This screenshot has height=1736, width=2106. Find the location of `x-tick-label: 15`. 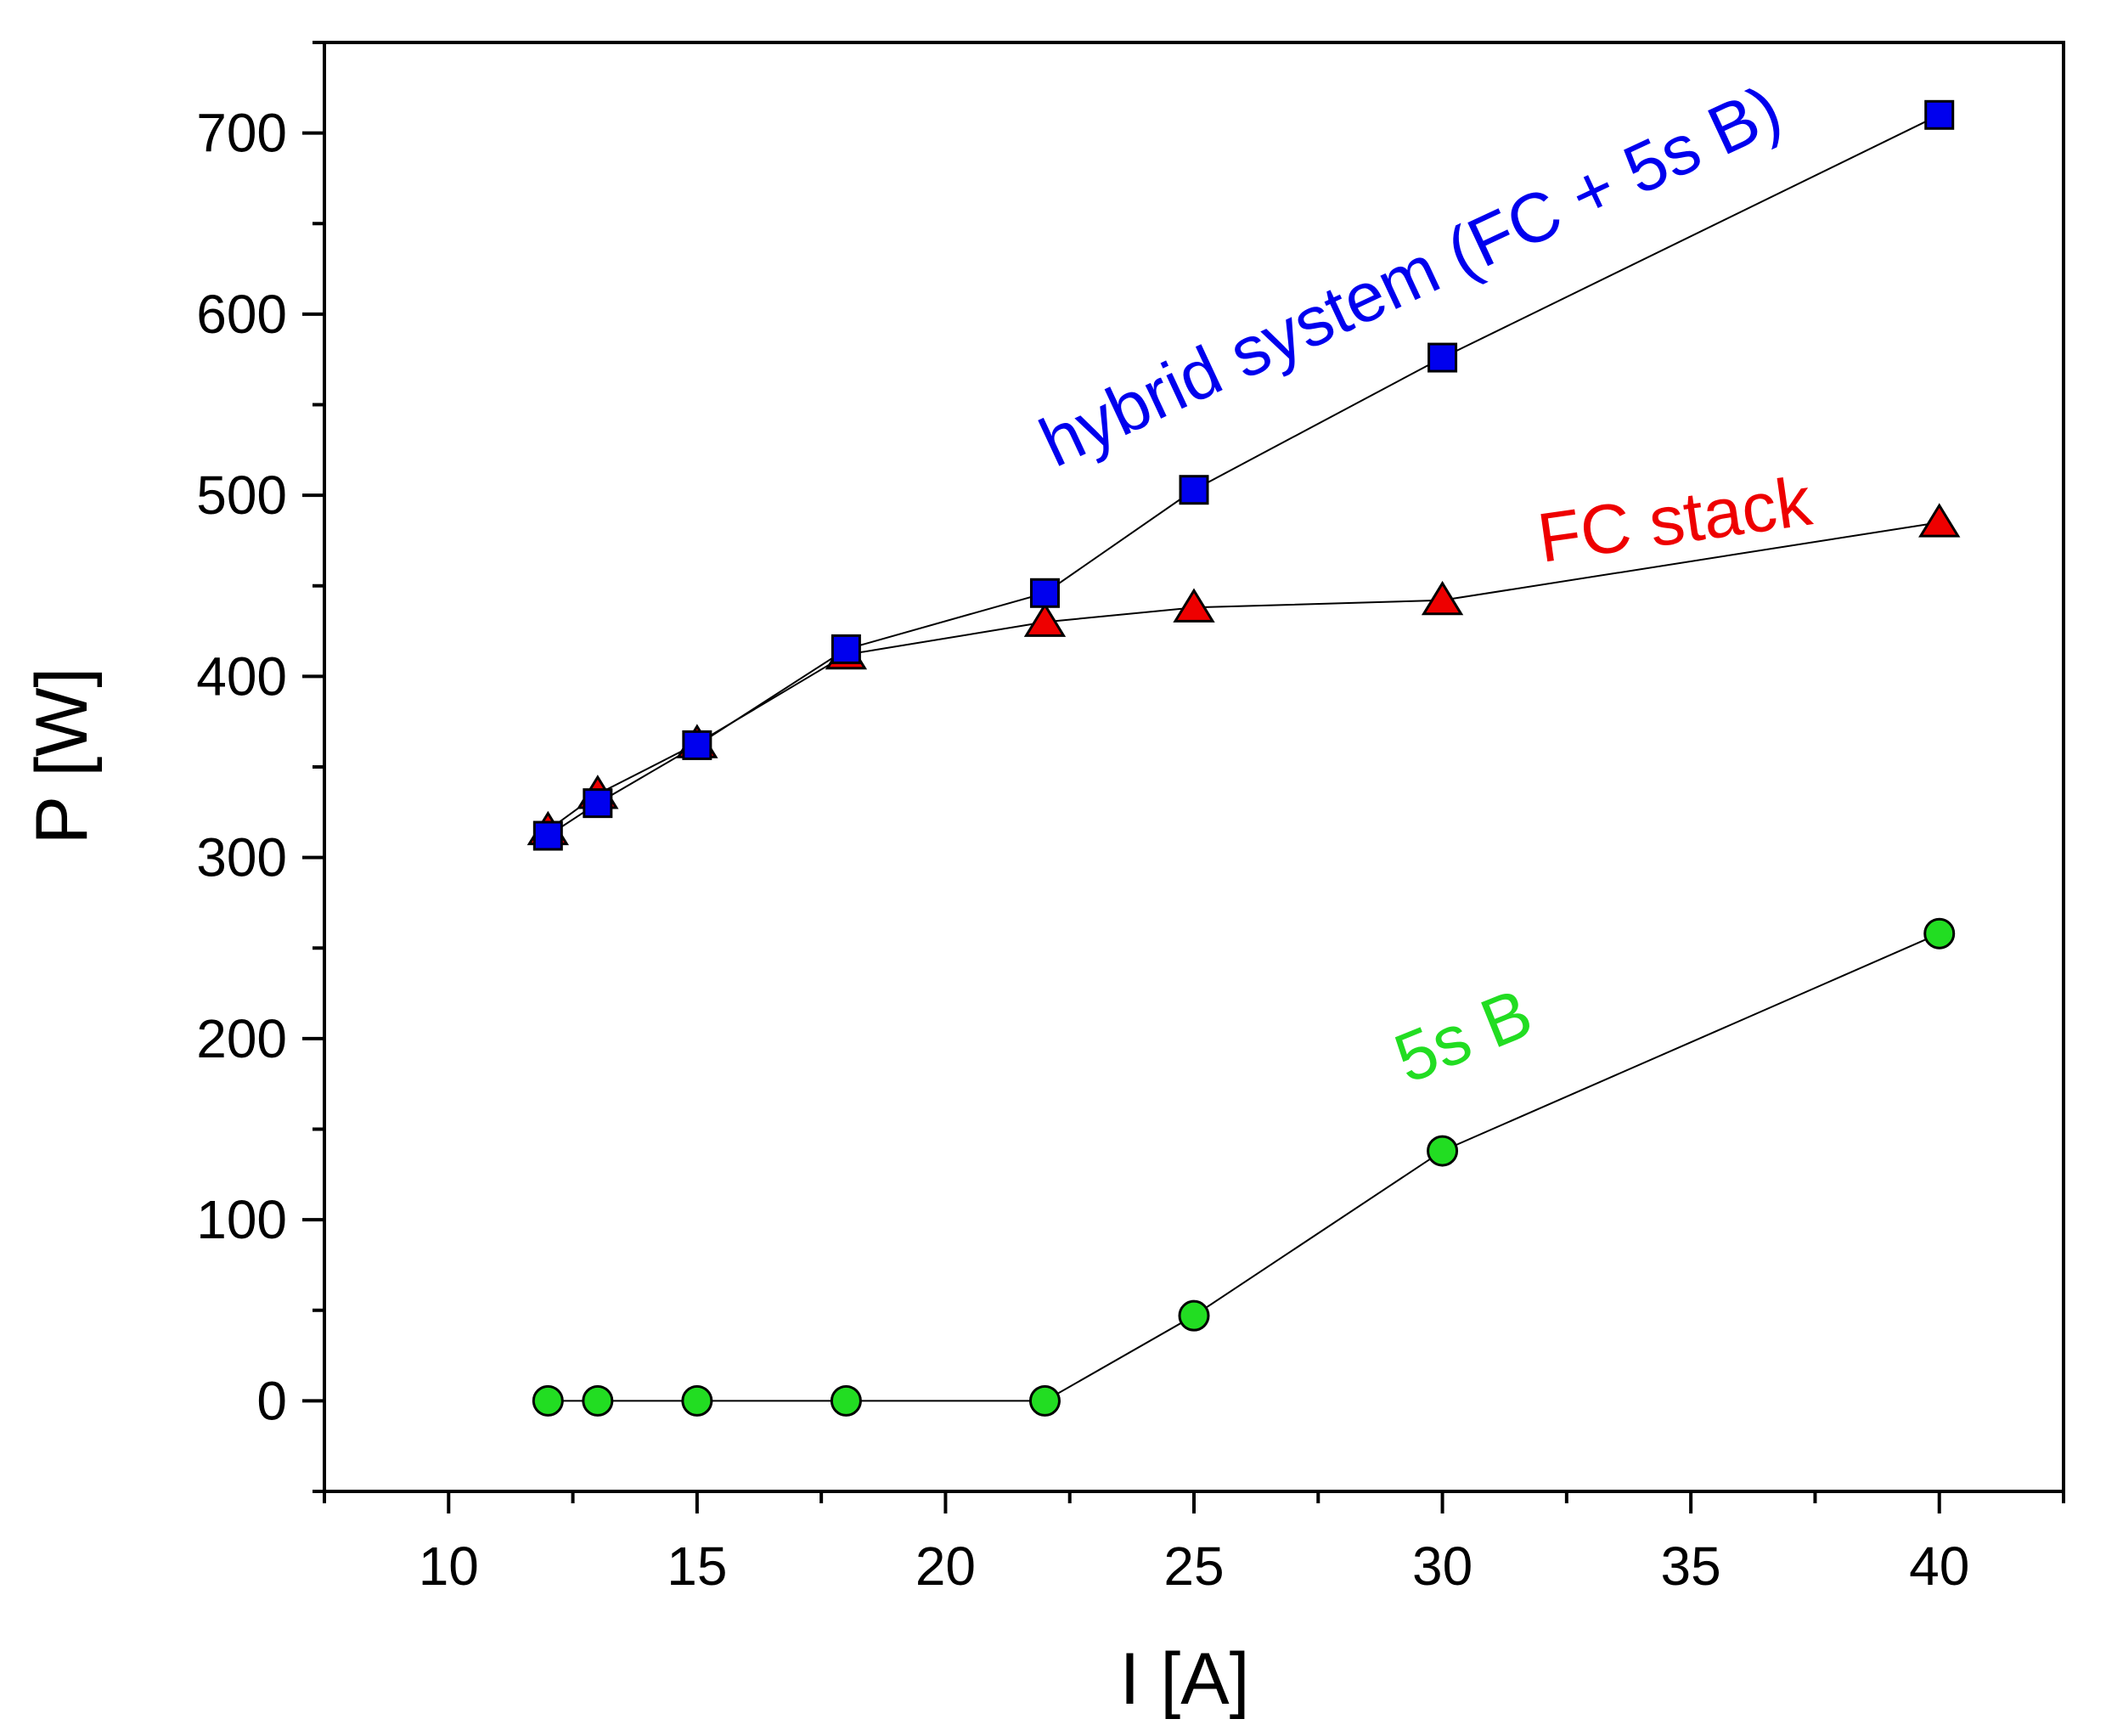

x-tick-label: 15 is located at coordinates (697, 1566).